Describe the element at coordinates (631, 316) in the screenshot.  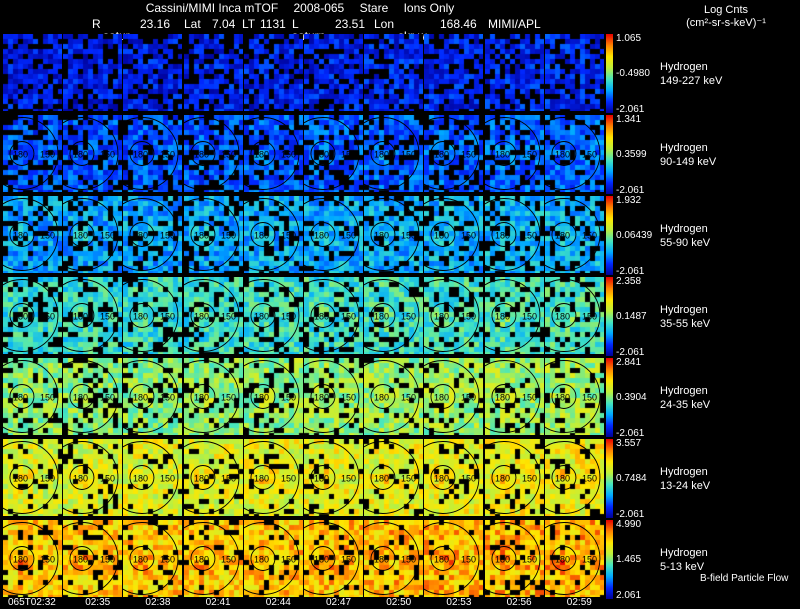
I see `colorbar-mid-label: 0.1487` at that location.